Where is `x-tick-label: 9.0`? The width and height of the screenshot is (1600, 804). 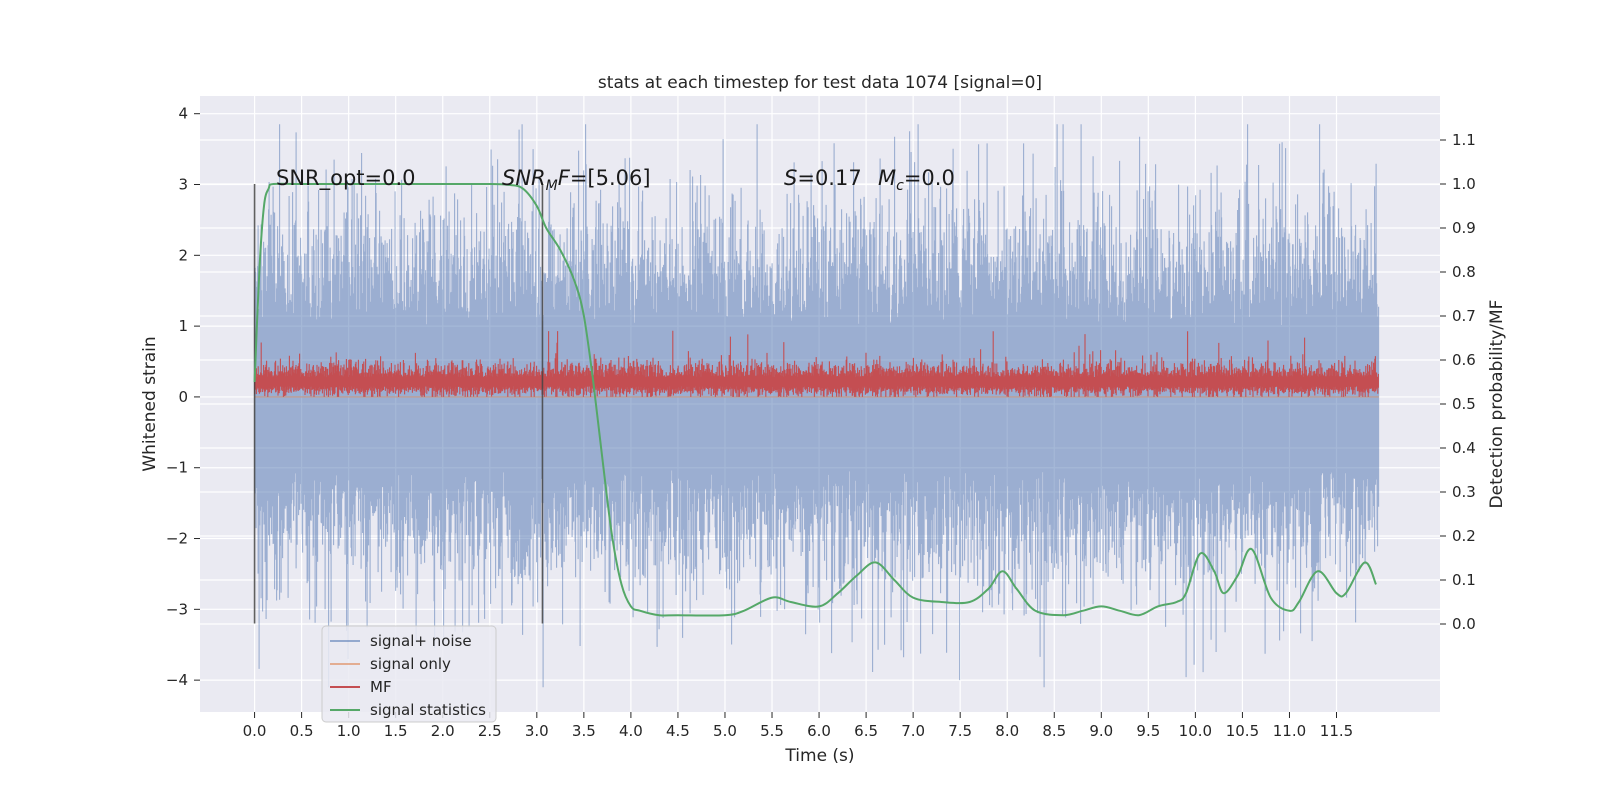
x-tick-label: 9.0 is located at coordinates (1101, 731).